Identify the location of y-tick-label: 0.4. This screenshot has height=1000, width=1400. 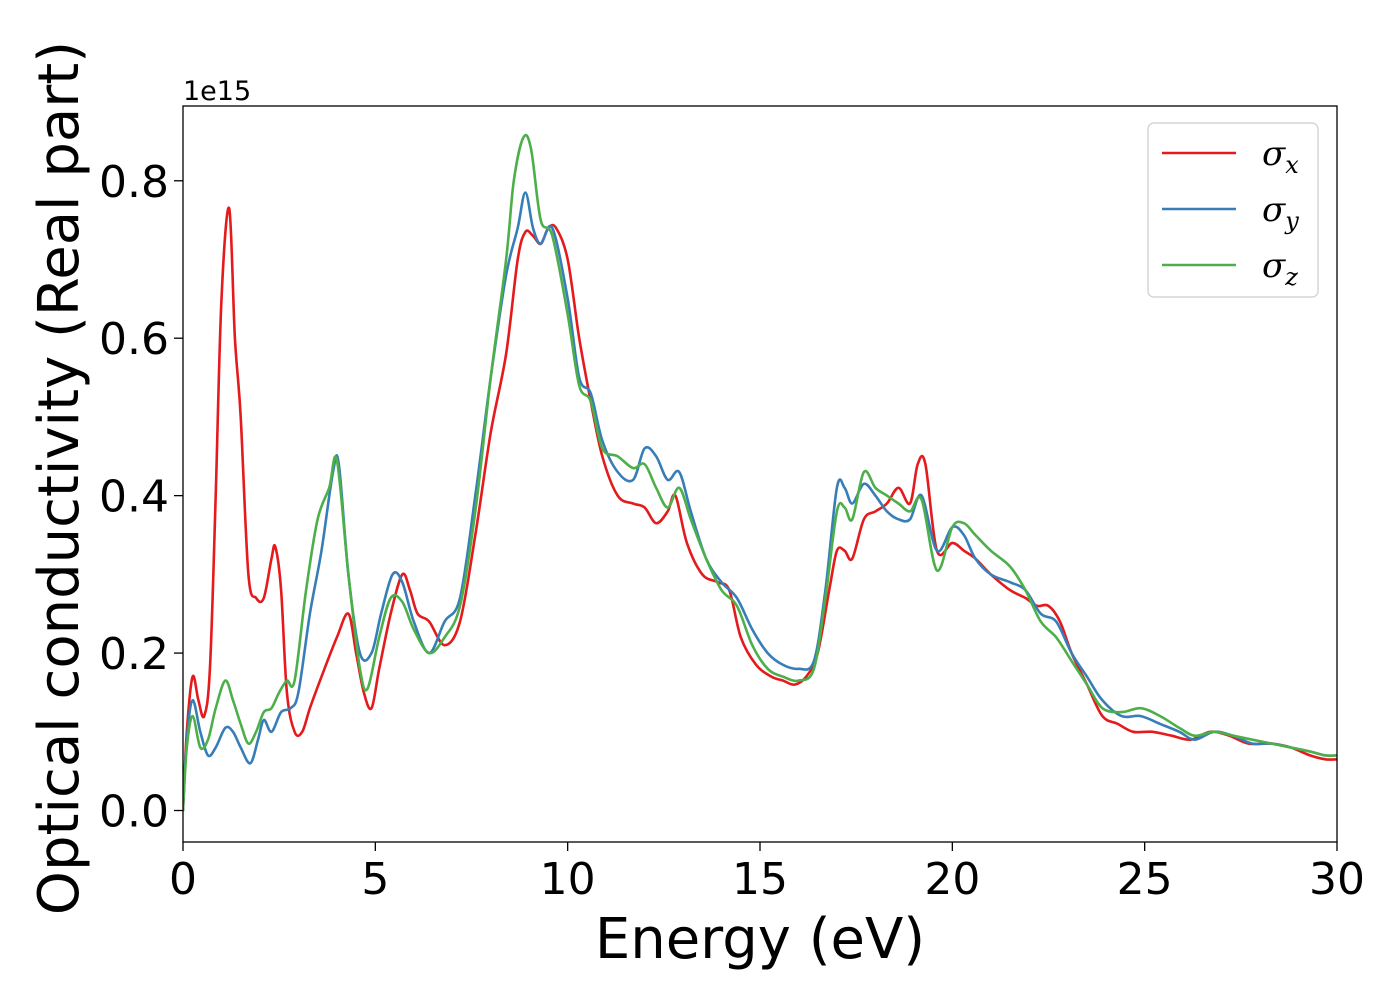
(134, 497).